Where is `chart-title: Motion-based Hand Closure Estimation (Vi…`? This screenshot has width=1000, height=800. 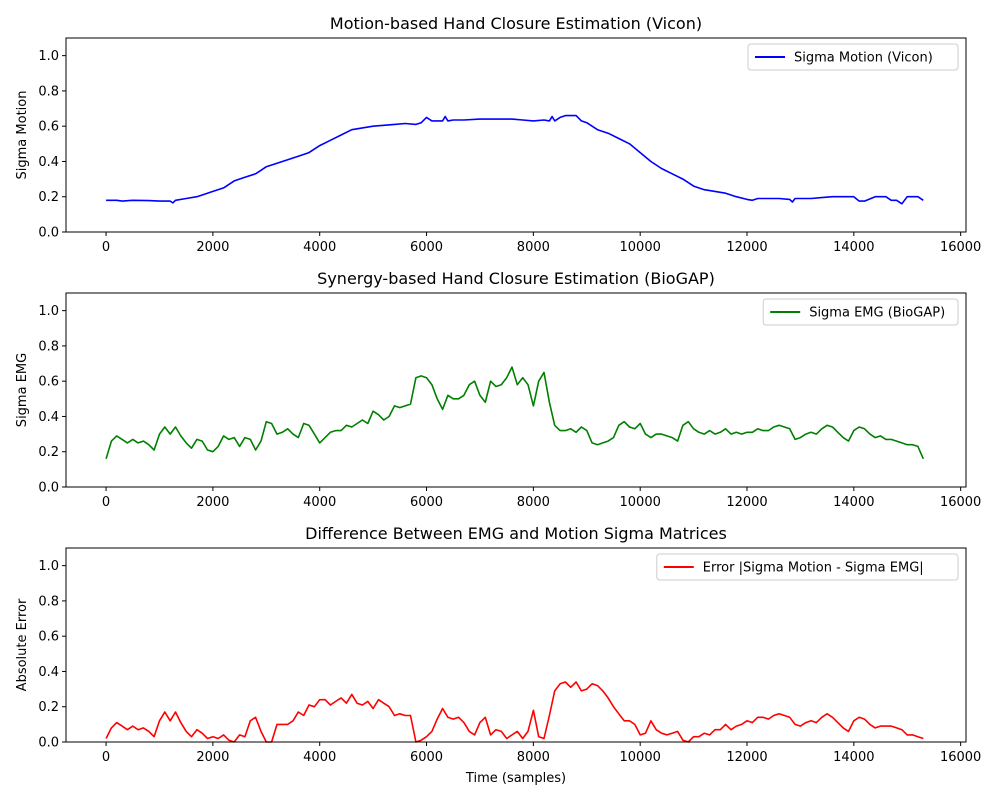 chart-title: Motion-based Hand Closure Estimation (Vi… is located at coordinates (516, 23).